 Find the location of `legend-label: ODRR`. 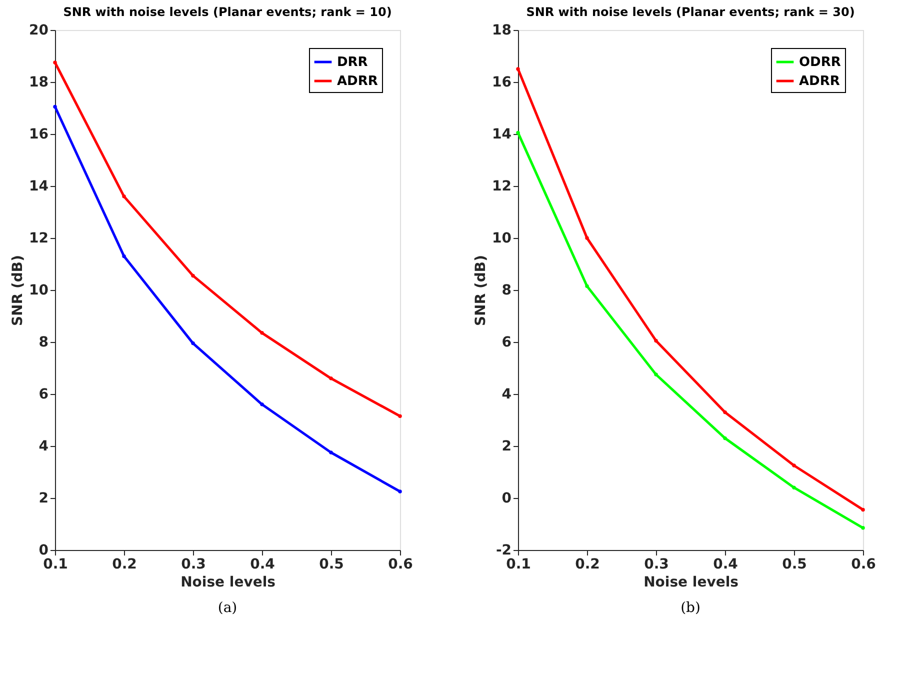

legend-label: ODRR is located at coordinates (820, 62).